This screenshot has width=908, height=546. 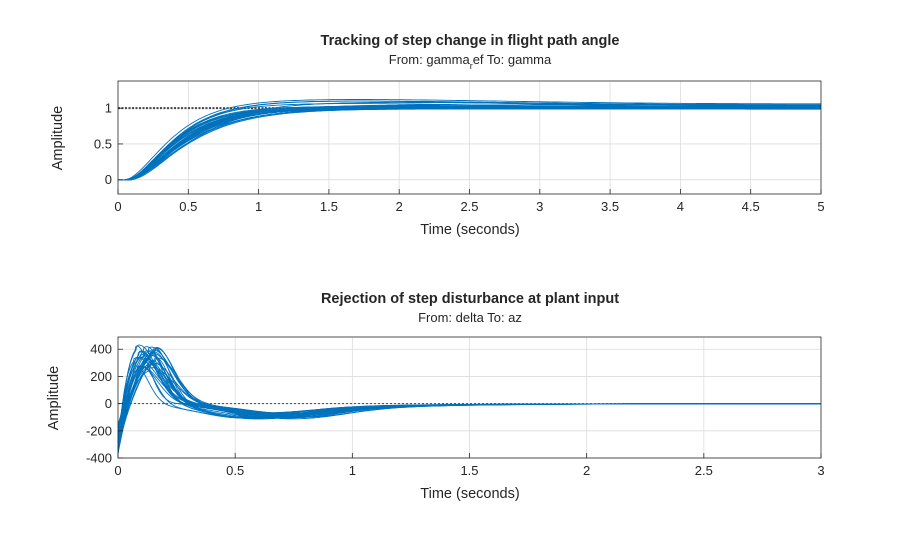 What do you see at coordinates (188, 206) in the screenshot?
I see `chart-1-xtick-label: 0.5` at bounding box center [188, 206].